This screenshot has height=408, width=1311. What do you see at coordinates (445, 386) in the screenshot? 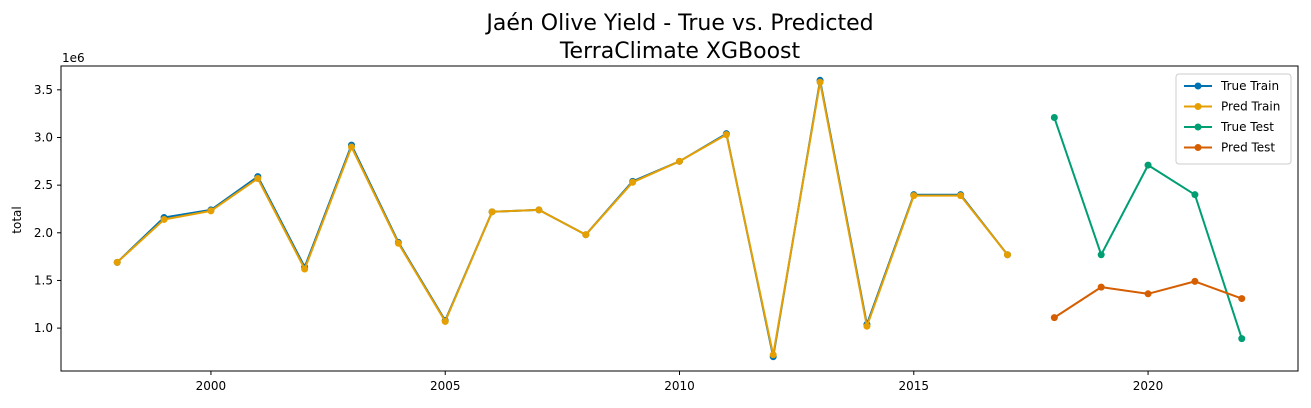
I see `x-tick-label: 2005` at bounding box center [445, 386].